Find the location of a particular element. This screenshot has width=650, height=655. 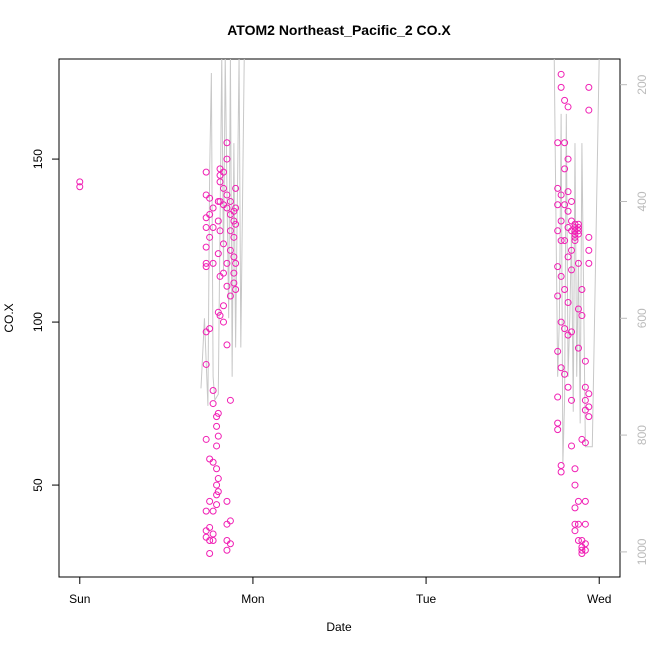

x-tick-label: Wed is located at coordinates (599, 599).